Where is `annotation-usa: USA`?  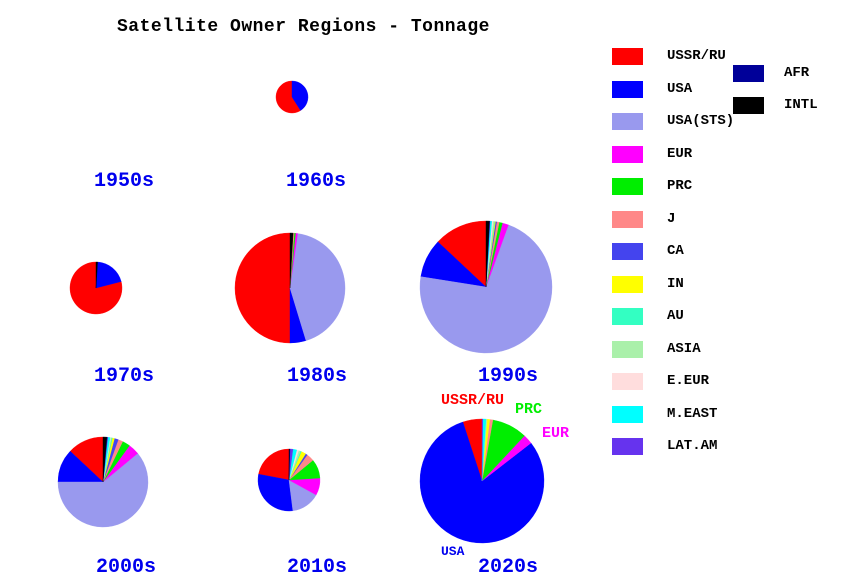
annotation-usa: USA is located at coordinates (453, 551).